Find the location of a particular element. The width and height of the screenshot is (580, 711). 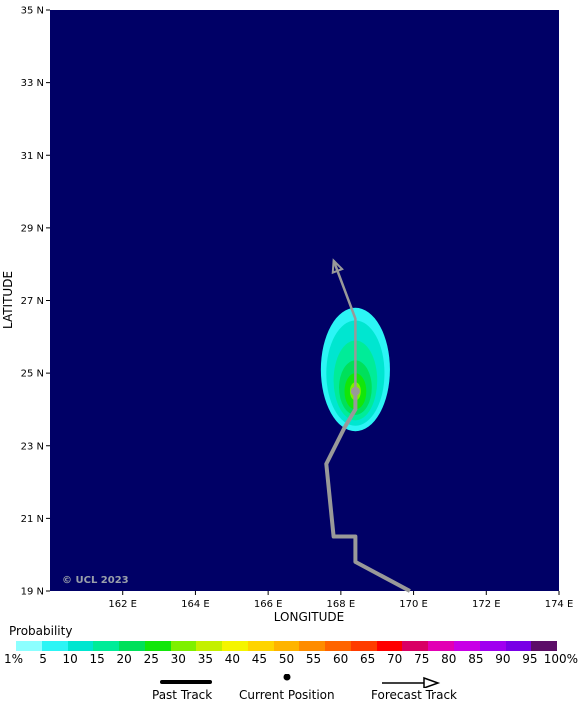

colorbar-label: 70 is located at coordinates (395, 659).